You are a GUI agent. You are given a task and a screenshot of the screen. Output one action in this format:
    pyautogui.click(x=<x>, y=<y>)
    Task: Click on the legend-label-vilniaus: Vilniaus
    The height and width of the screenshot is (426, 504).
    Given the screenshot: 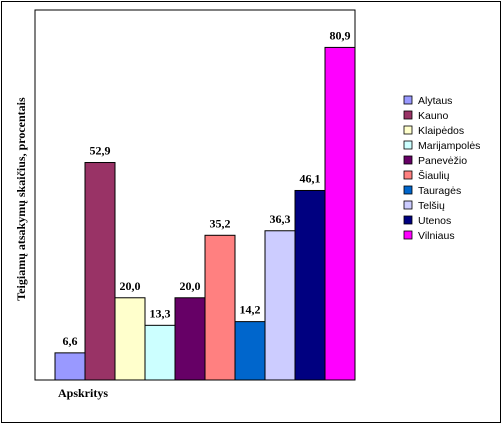 What is the action you would take?
    pyautogui.click(x=436, y=236)
    